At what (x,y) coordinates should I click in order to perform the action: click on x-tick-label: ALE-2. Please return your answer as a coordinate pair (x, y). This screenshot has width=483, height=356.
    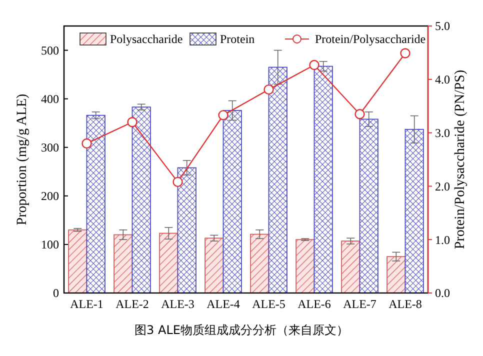
    Looking at the image, I should click on (132, 304).